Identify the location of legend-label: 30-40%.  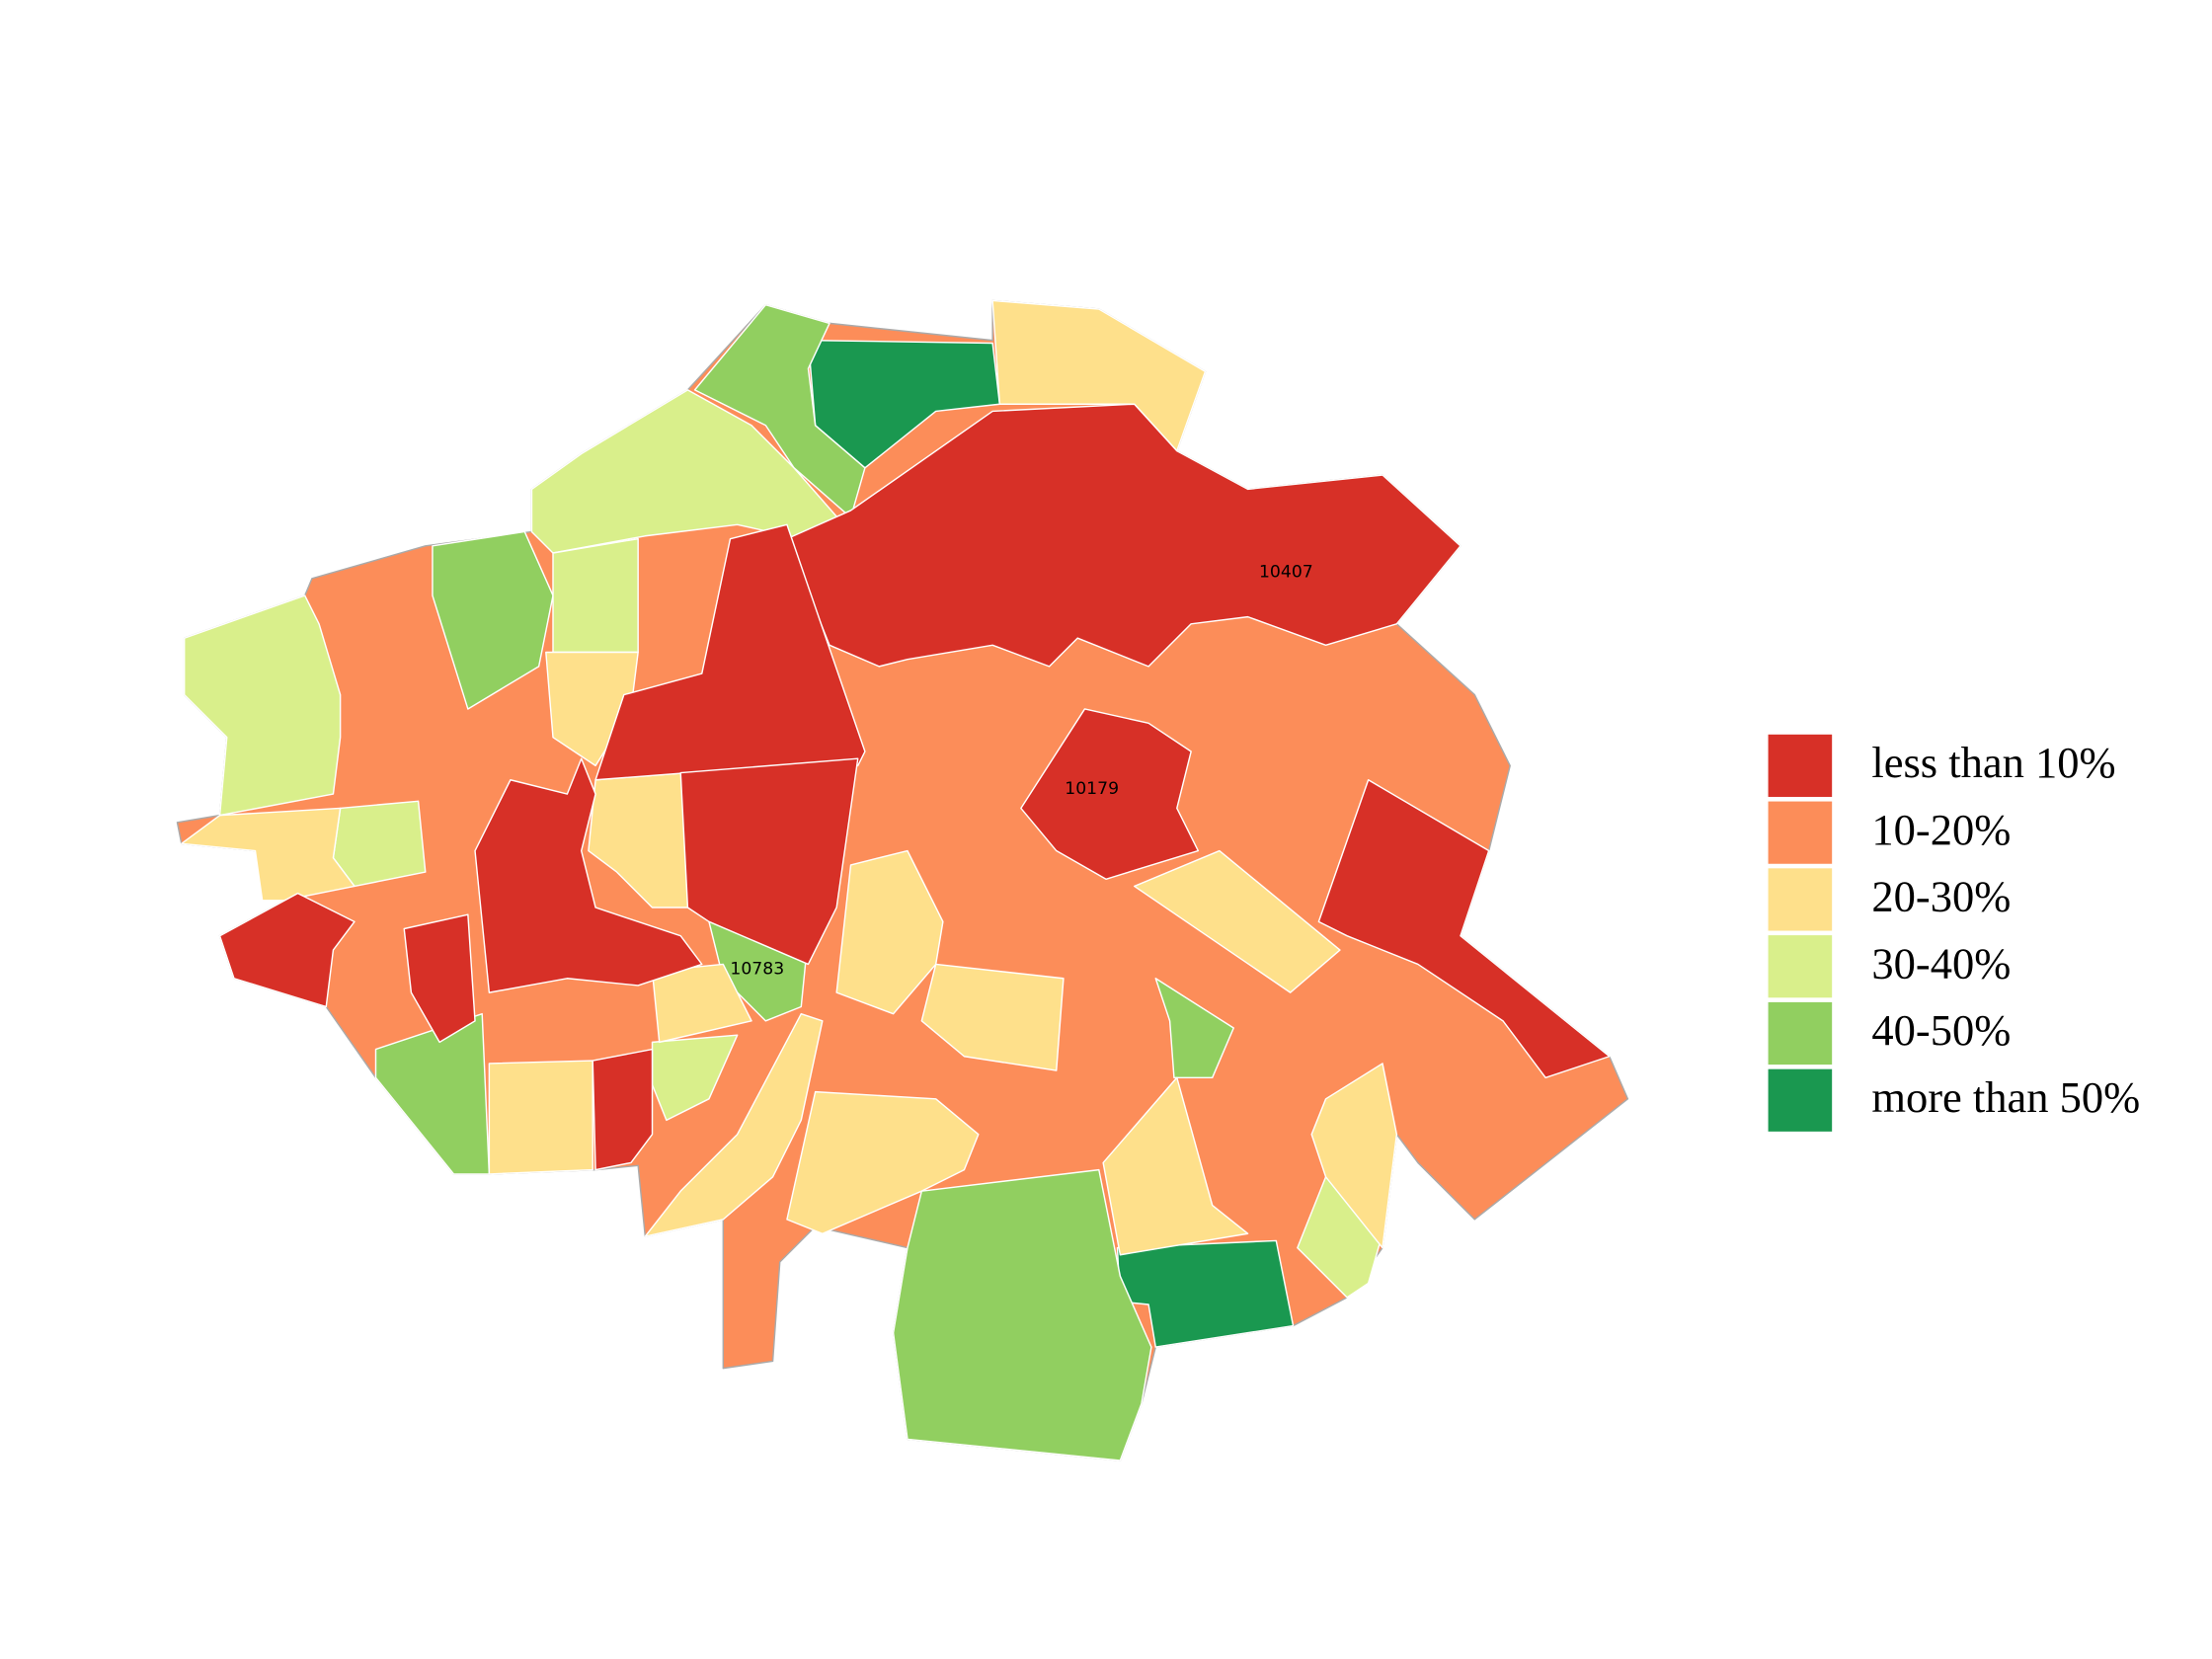
(1941, 963).